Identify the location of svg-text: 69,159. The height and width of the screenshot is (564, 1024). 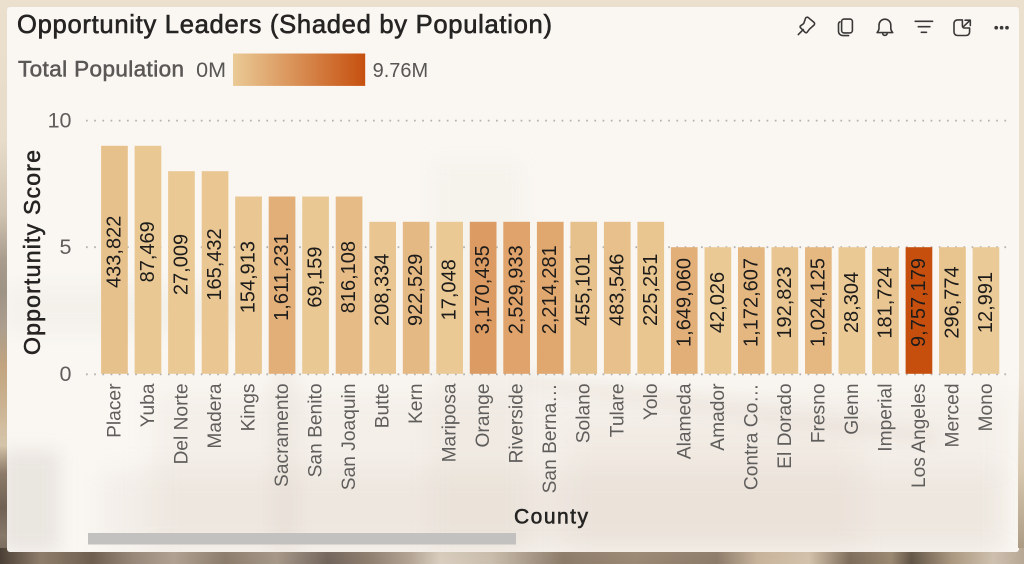
(316, 277).